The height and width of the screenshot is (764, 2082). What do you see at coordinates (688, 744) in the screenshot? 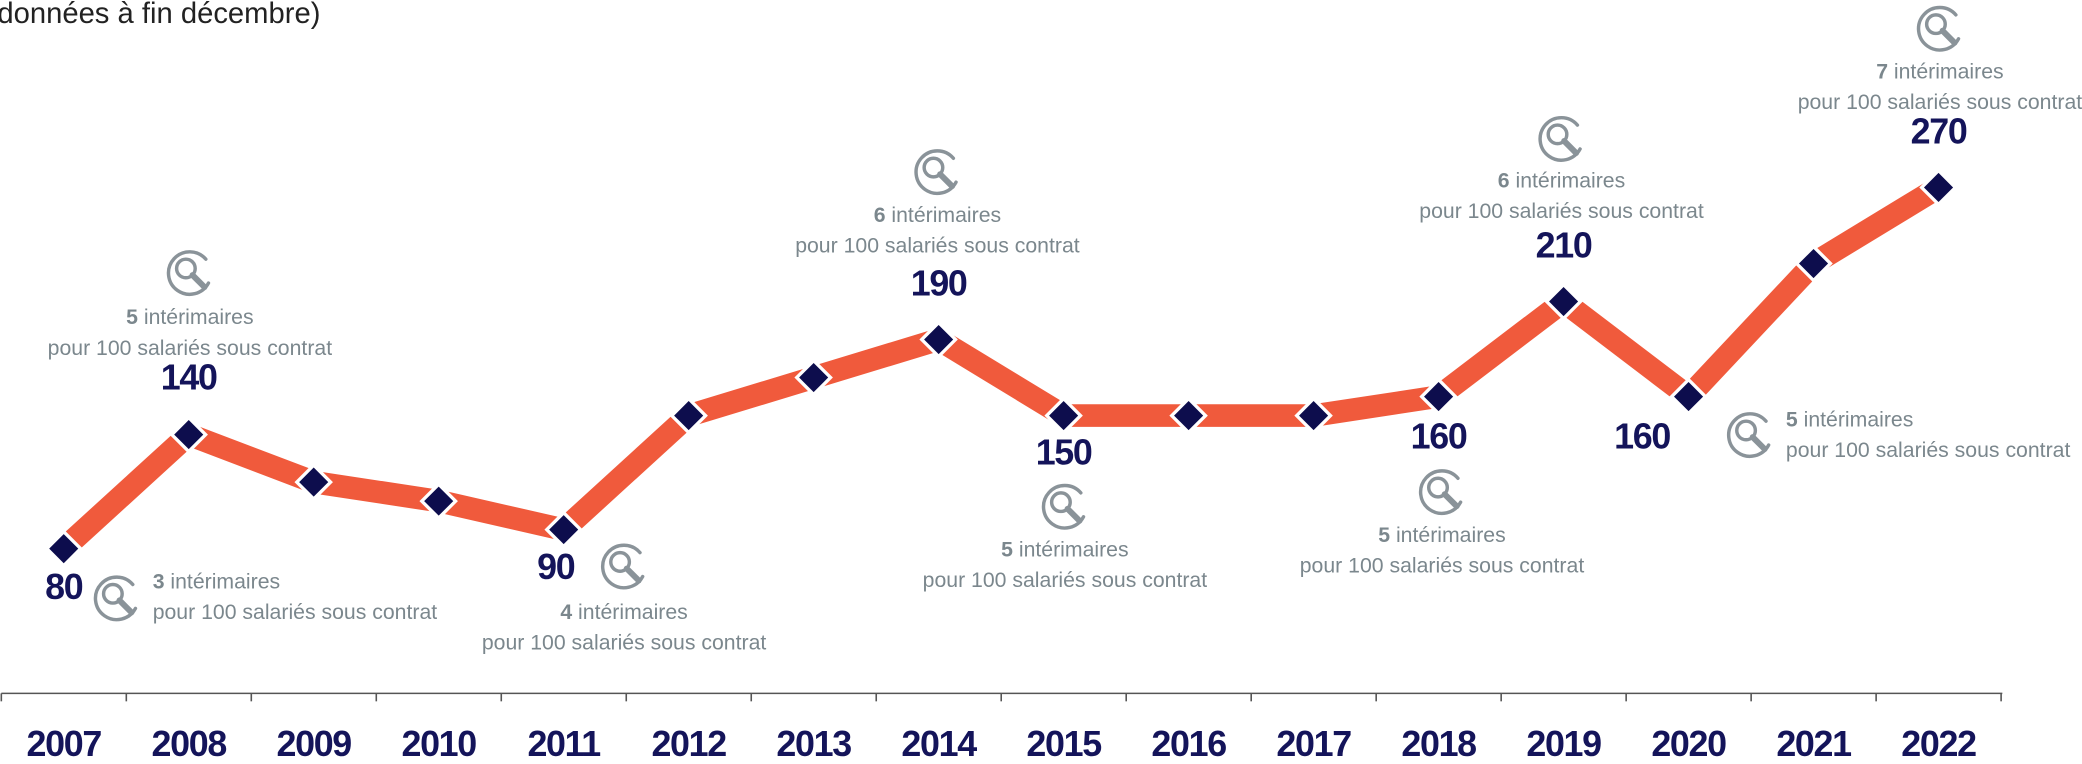
I see `x-tick-label: 2012` at bounding box center [688, 744].